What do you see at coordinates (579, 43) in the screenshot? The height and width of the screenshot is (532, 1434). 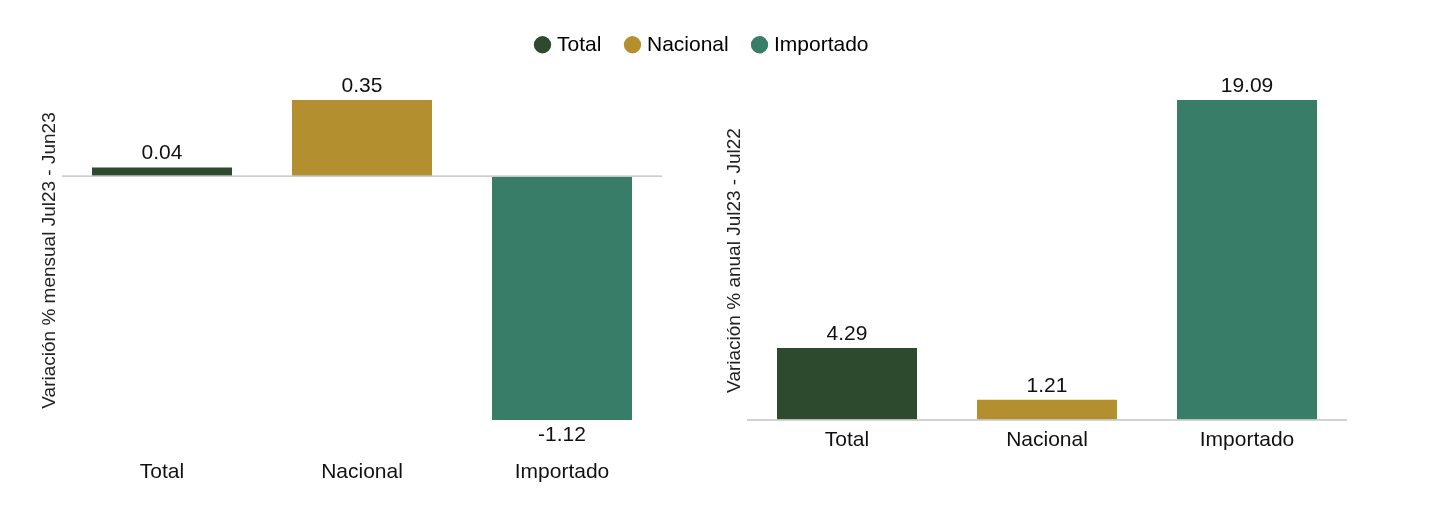 I see `legend-label: Total` at bounding box center [579, 43].